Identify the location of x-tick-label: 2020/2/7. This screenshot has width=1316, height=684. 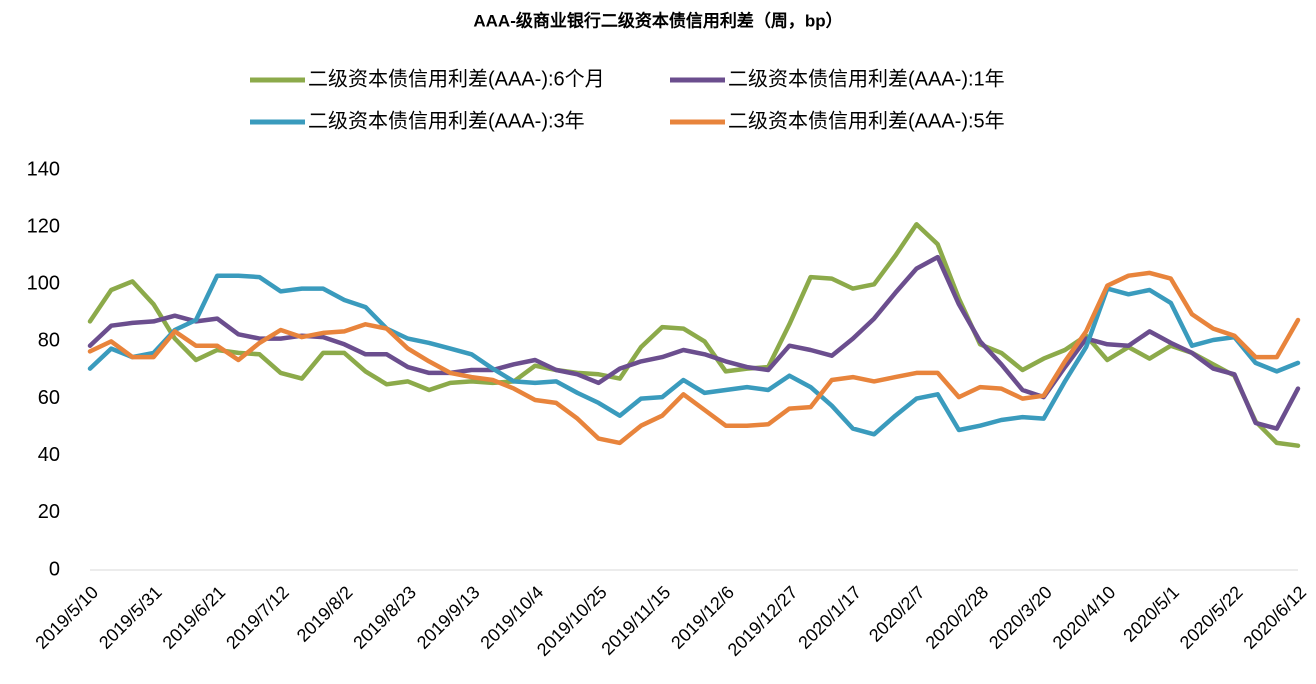
(897, 614).